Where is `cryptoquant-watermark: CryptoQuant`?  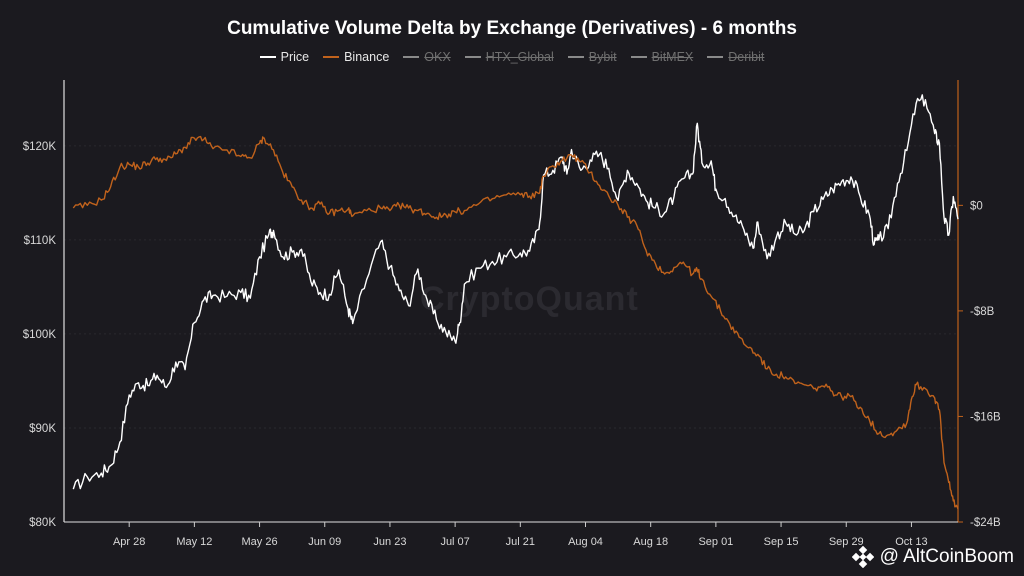 cryptoquant-watermark: CryptoQuant is located at coordinates (529, 299).